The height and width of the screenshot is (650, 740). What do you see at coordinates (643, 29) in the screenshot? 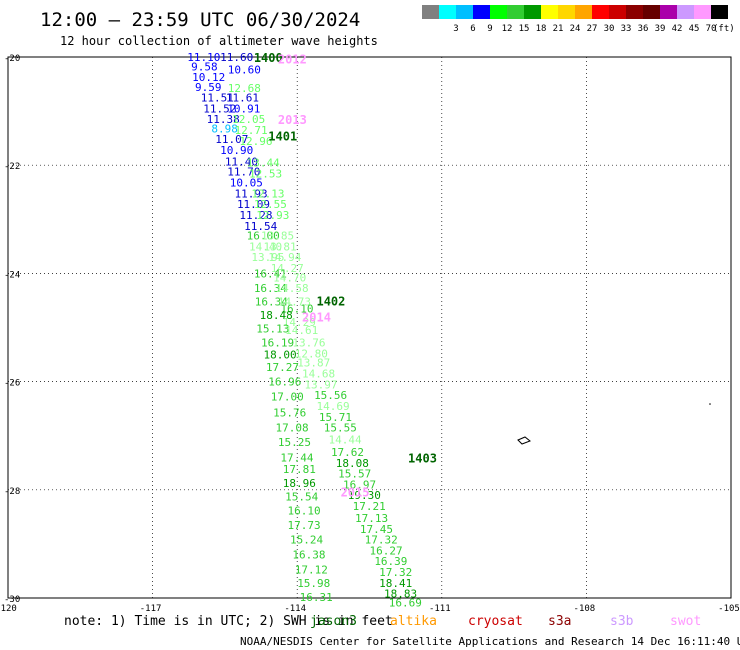
I see `legend-label: 36` at bounding box center [643, 29].